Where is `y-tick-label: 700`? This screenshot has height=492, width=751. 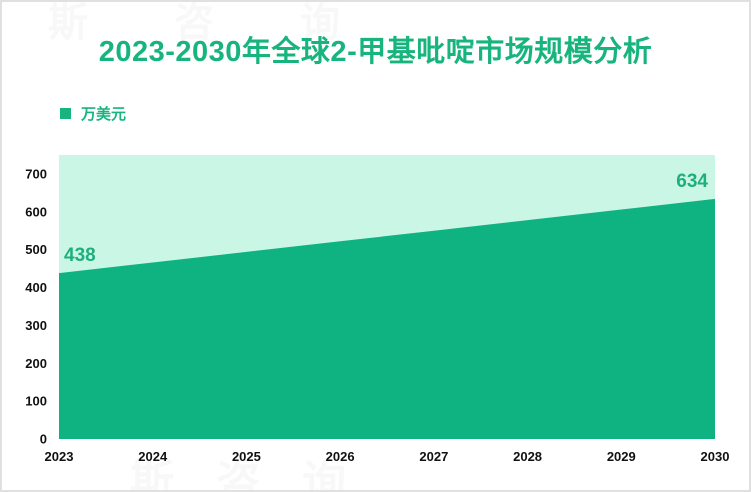 y-tick-label: 700 is located at coordinates (36, 173).